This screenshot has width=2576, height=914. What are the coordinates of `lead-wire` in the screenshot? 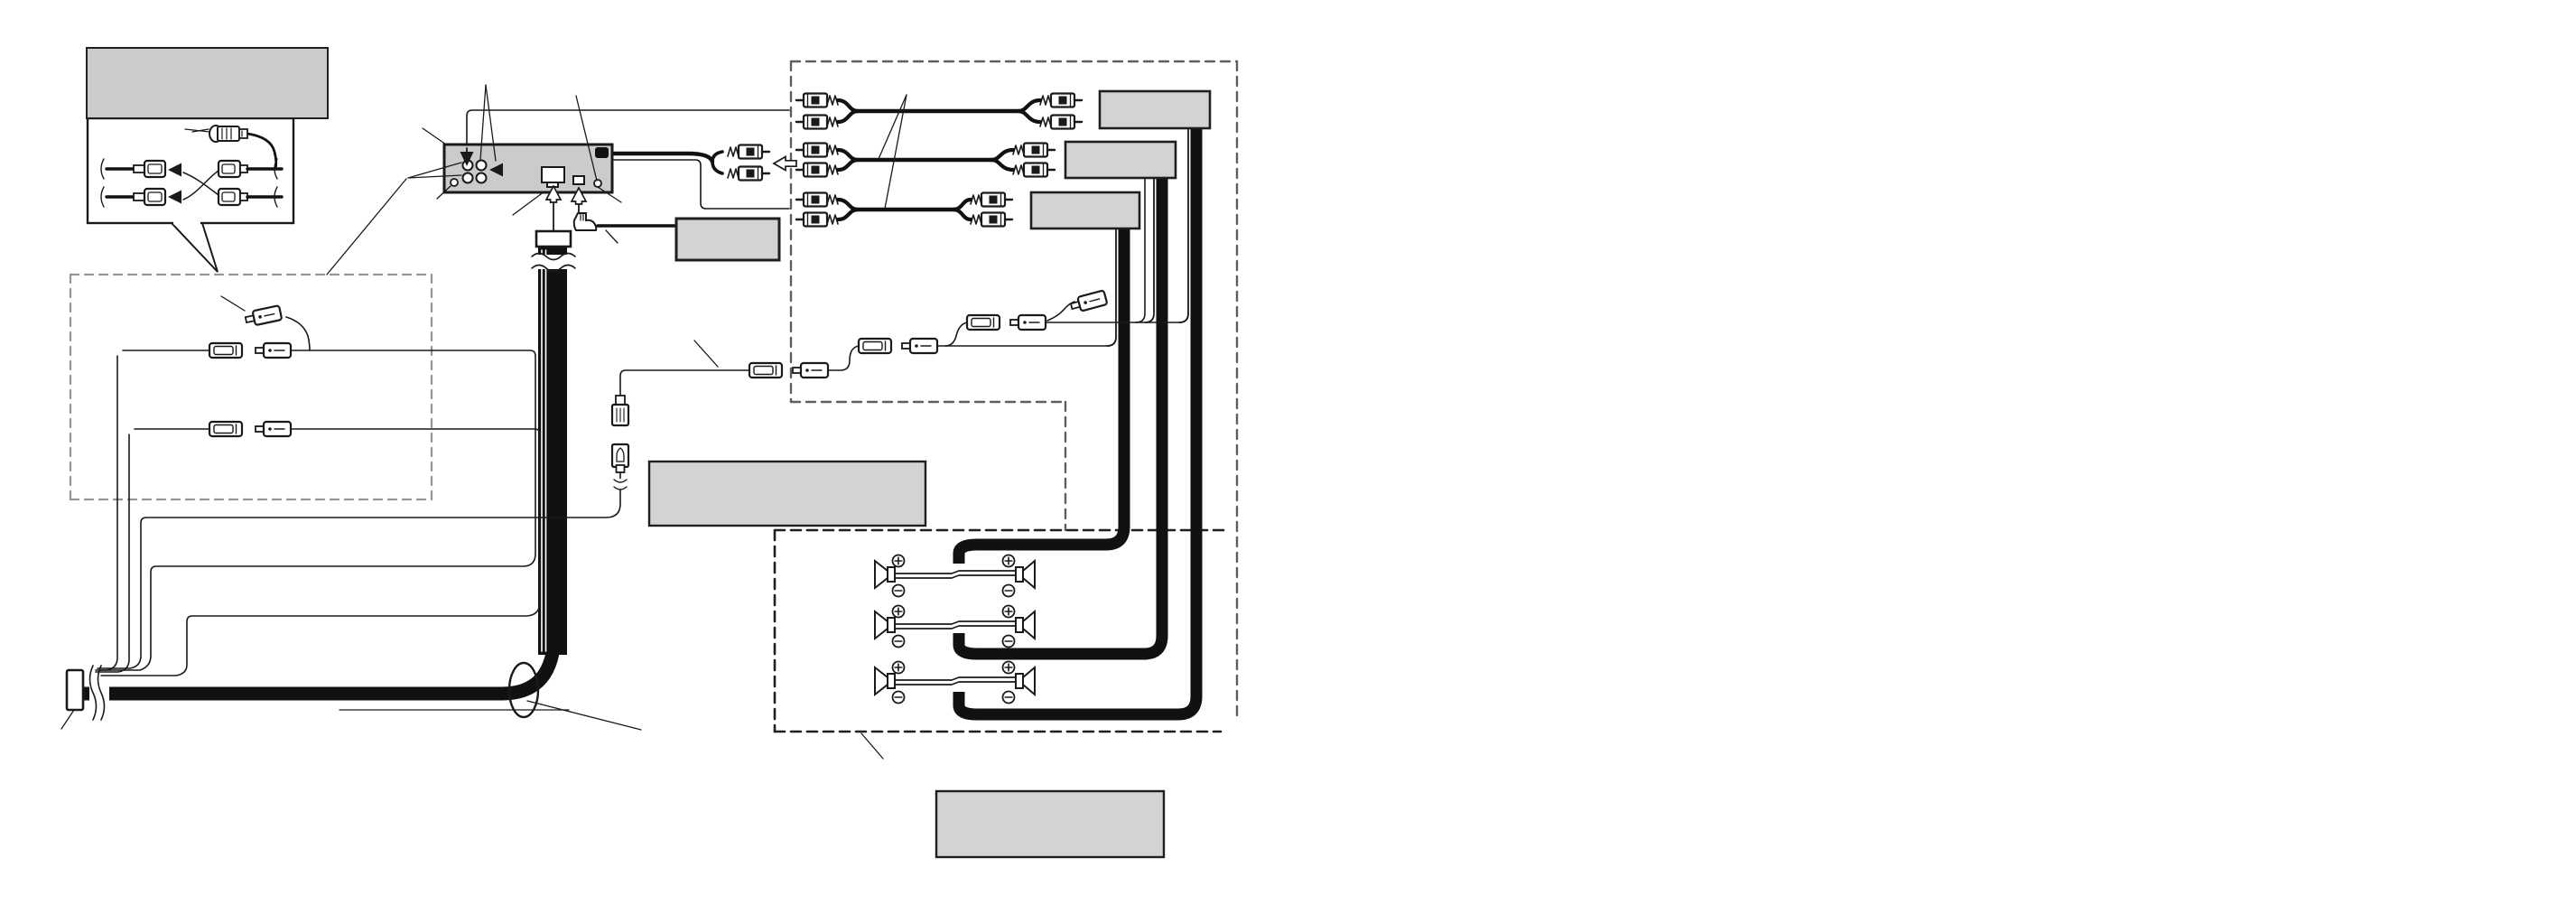 It's located at (298, 333).